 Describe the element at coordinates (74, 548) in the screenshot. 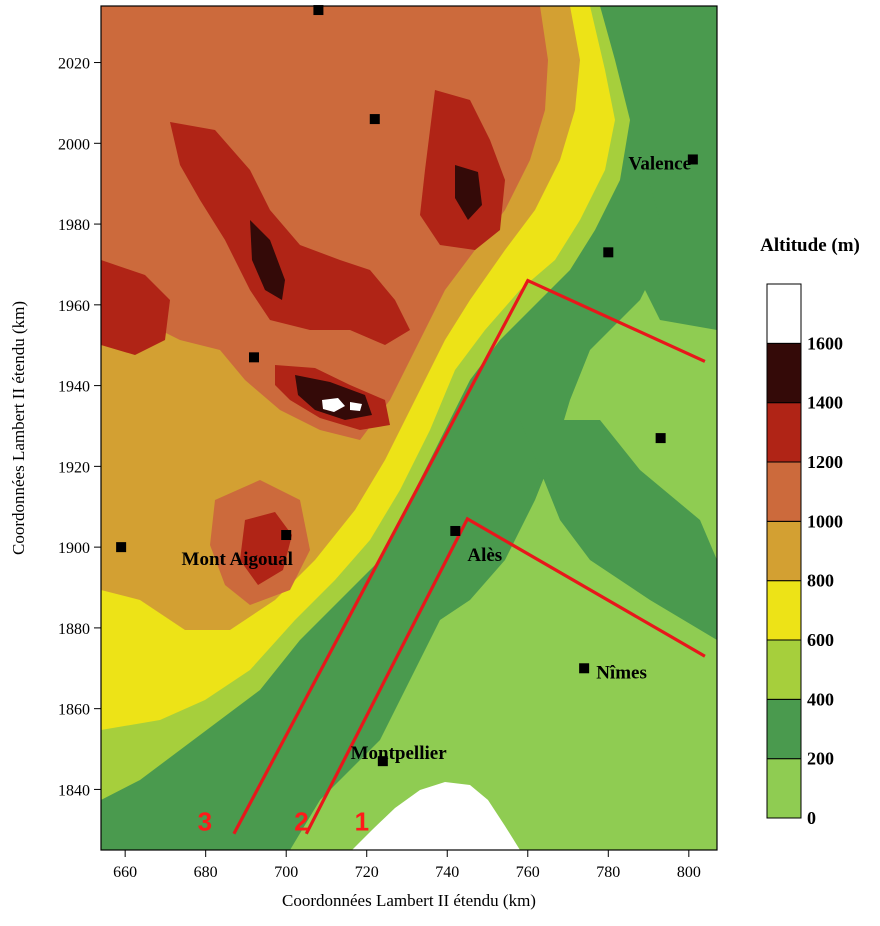

I see `y-tick-label: 1900` at that location.